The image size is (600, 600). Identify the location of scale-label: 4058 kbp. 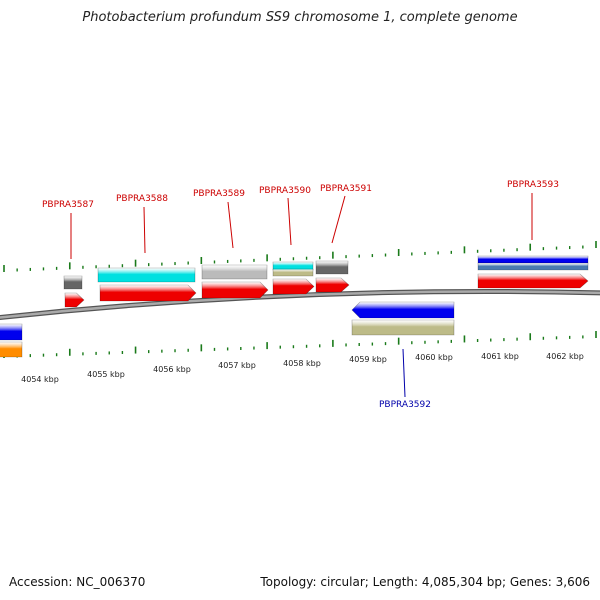
(302, 363).